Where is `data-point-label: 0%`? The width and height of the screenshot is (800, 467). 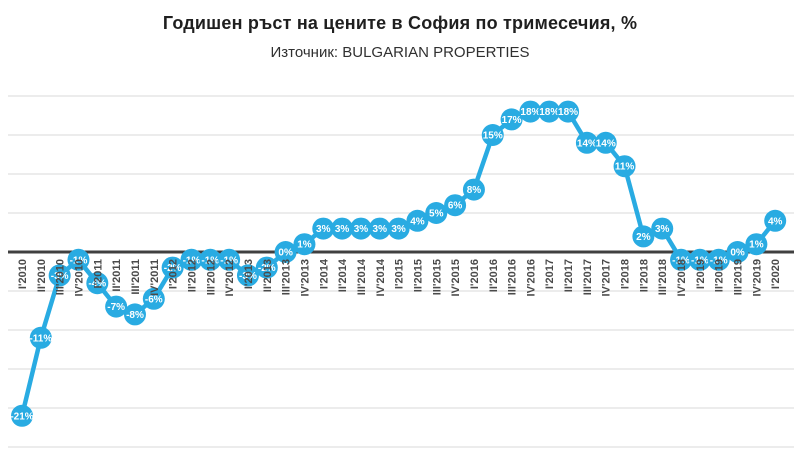 data-point-label: 0% is located at coordinates (285, 253).